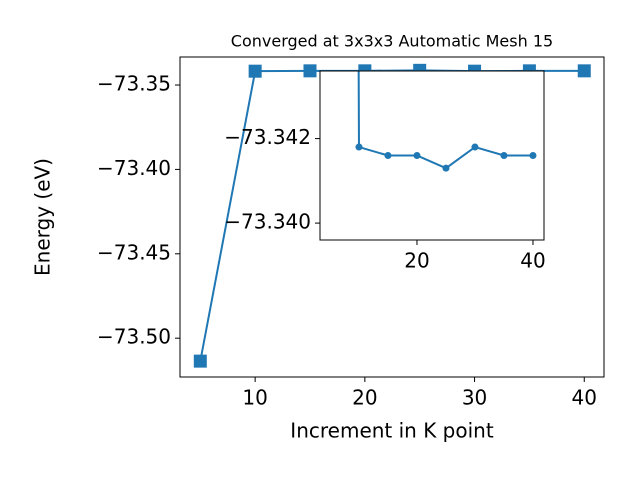 The image size is (640, 480). I want to click on chart-title: Converged at 3x3x3 Automatic Mesh 15, so click(392, 41).